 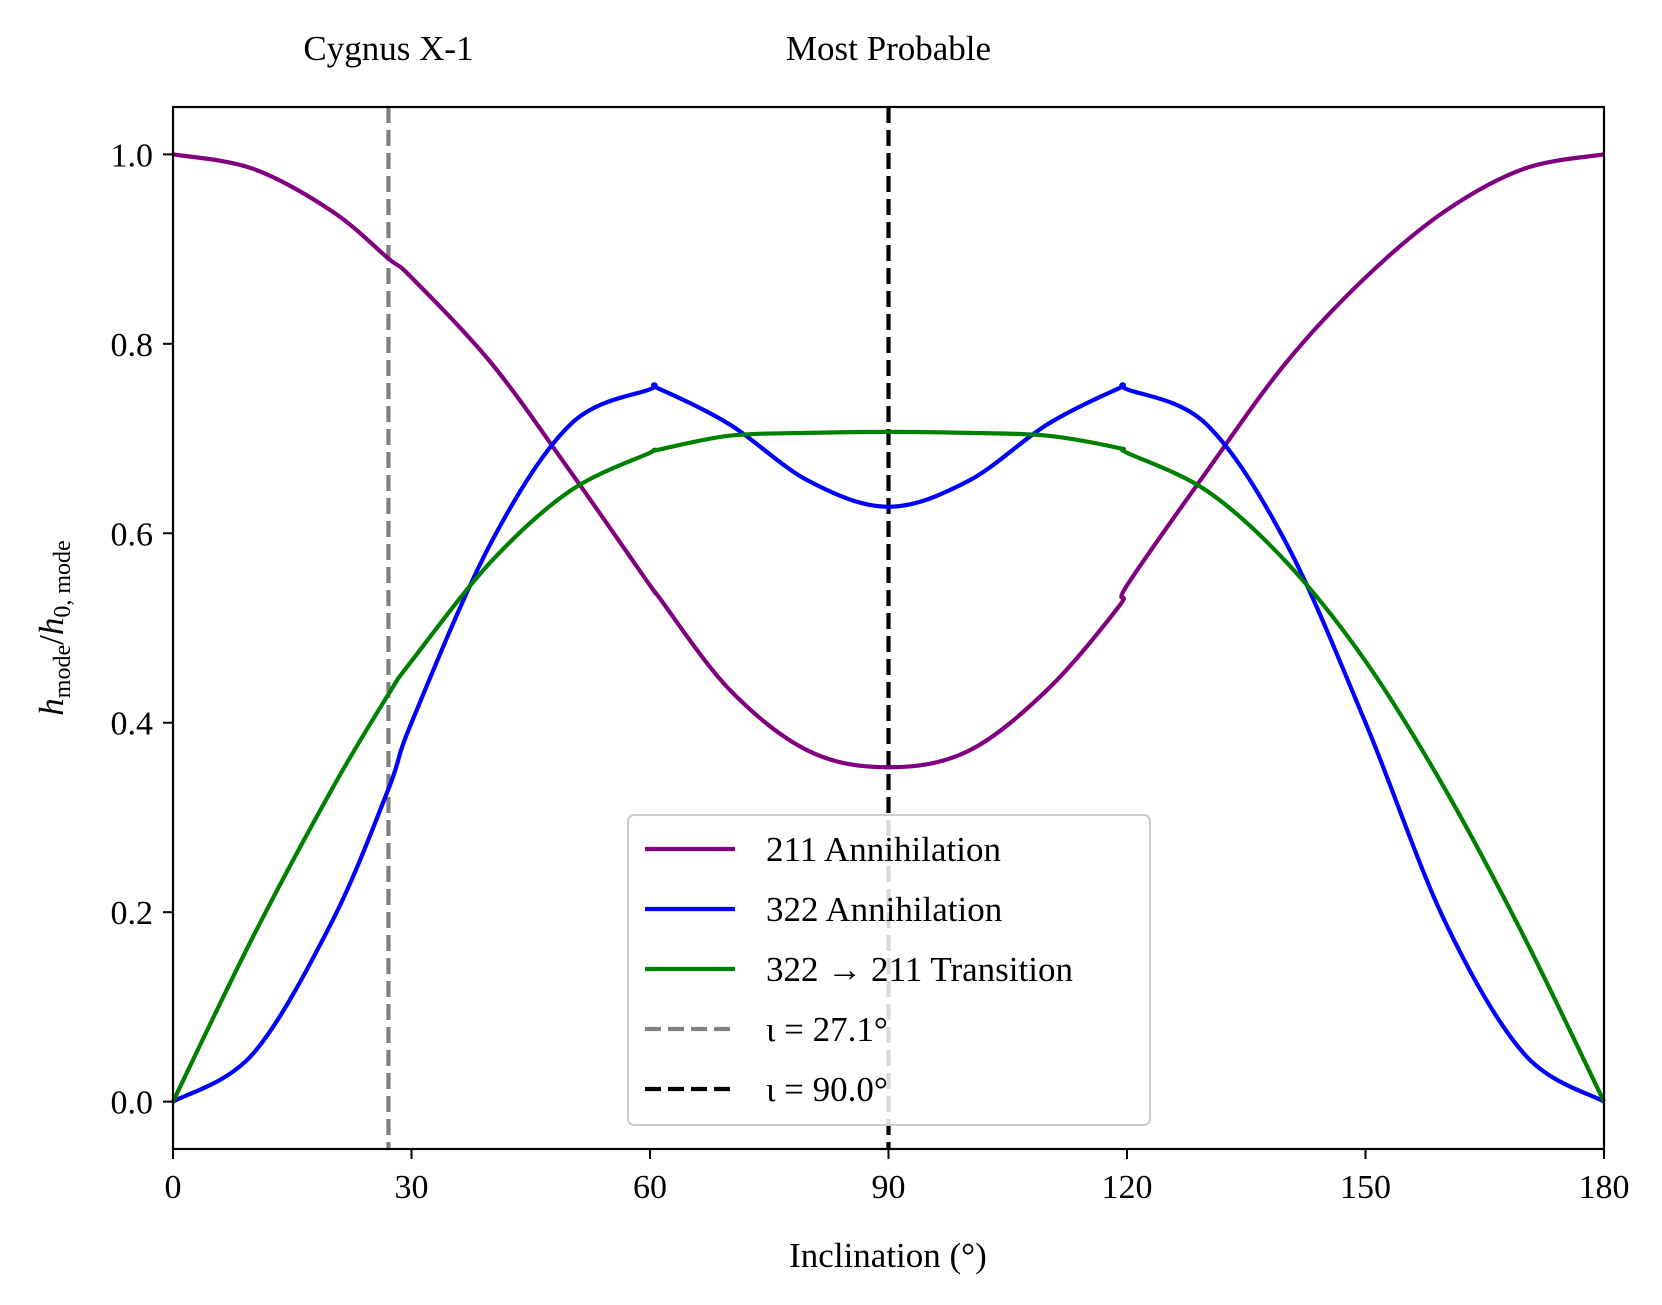 What do you see at coordinates (132, 534) in the screenshot?
I see `y-tick-label: 0.6` at bounding box center [132, 534].